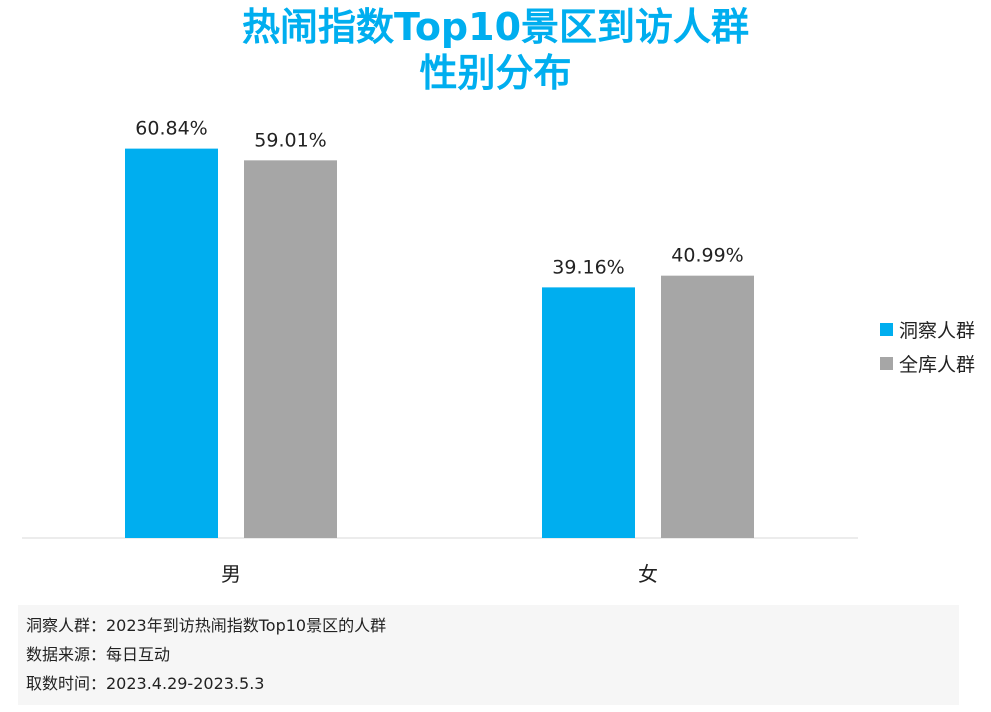 The image size is (991, 712). What do you see at coordinates (98, 654) in the screenshot?
I see `note-source: 数据来源：每日互动` at bounding box center [98, 654].